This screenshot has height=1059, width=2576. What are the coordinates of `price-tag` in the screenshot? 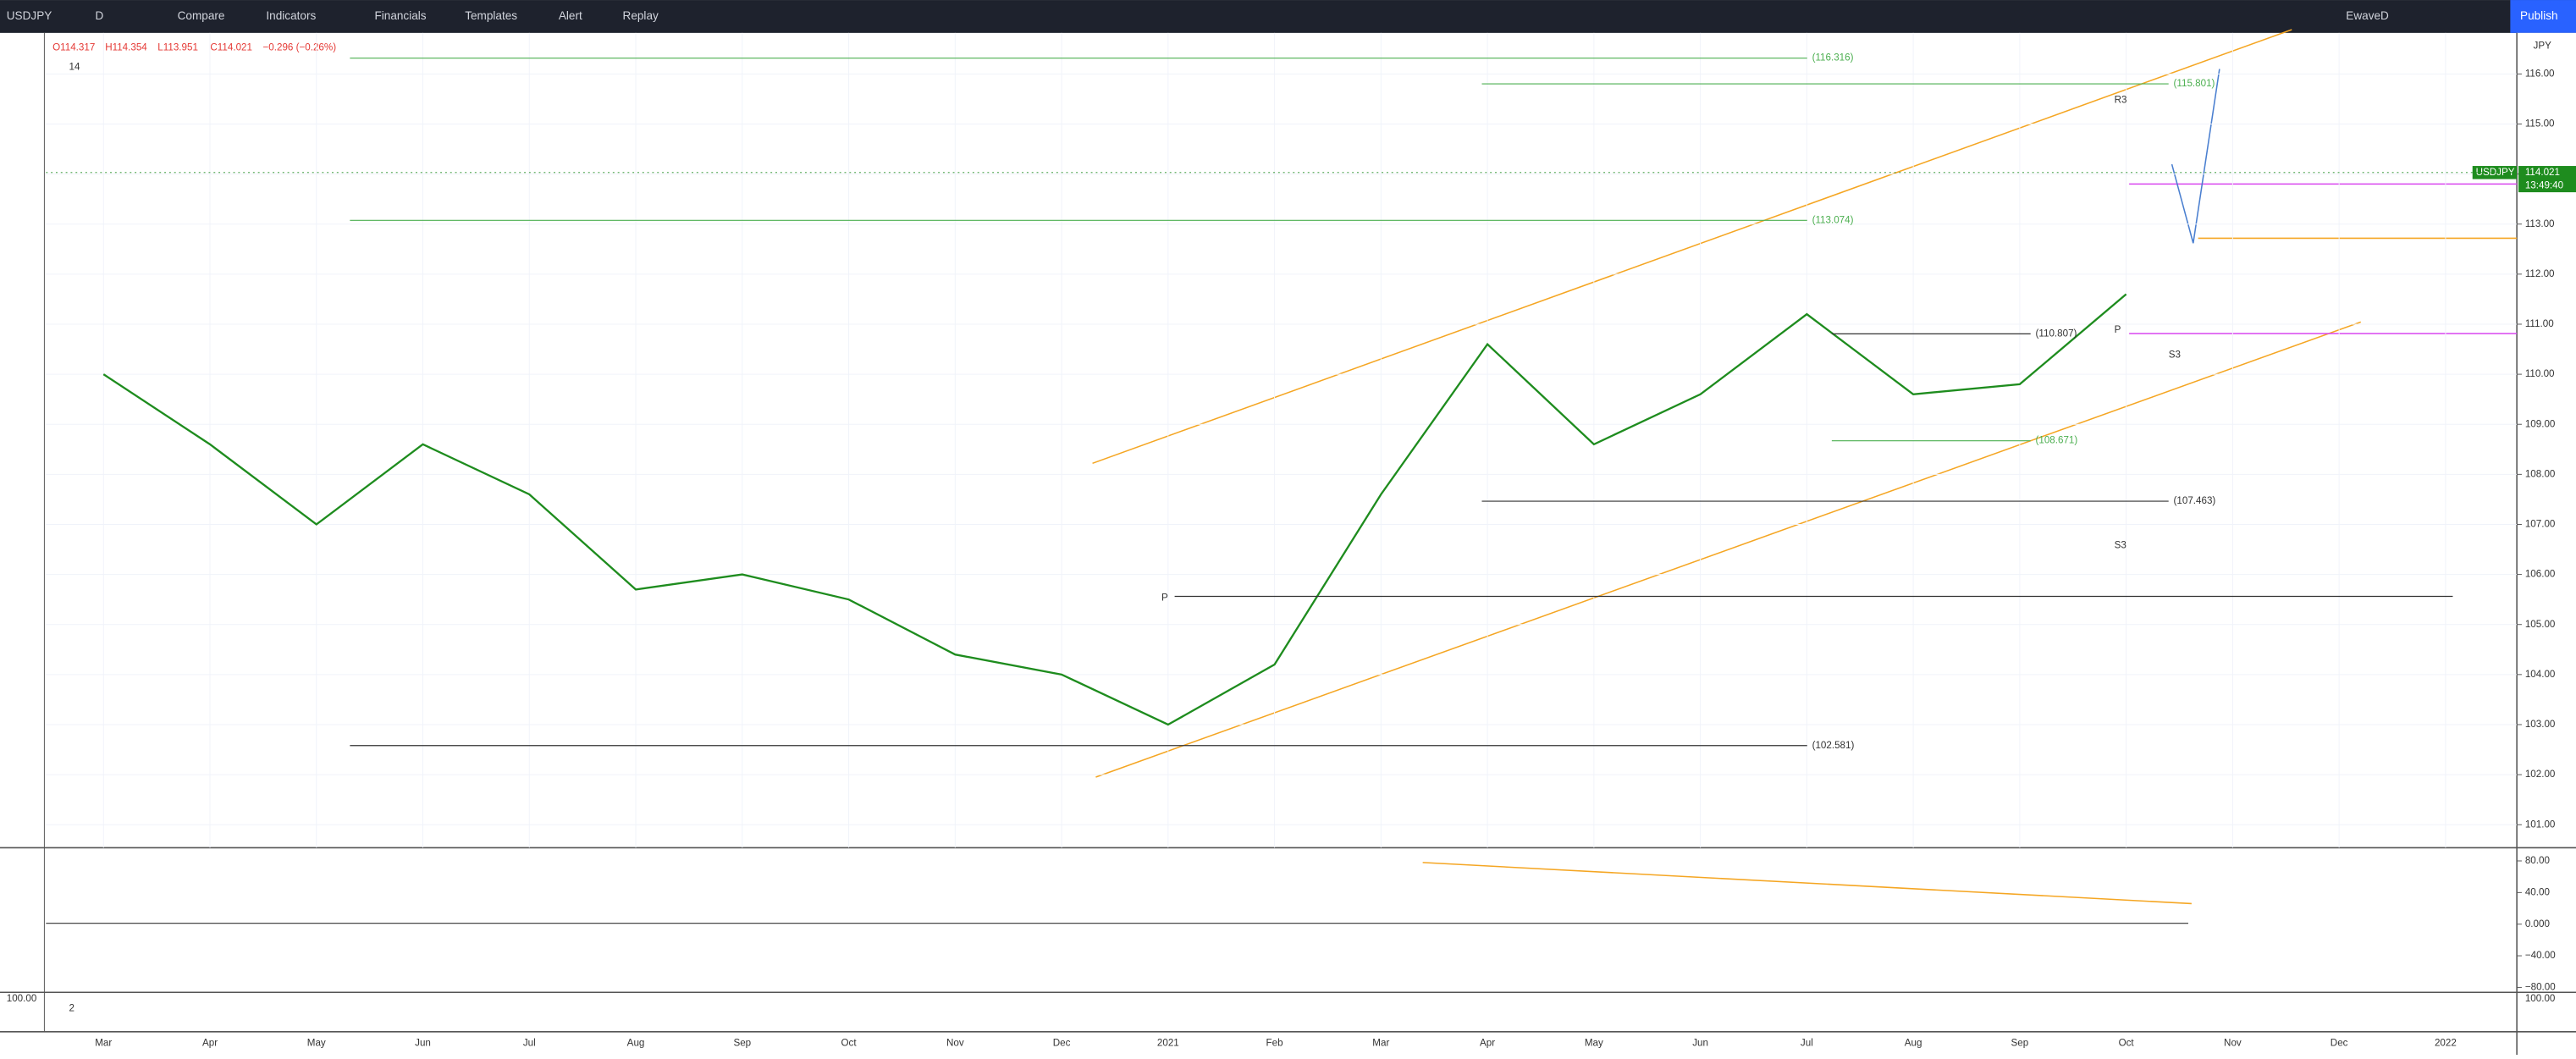 It's located at (2547, 179).